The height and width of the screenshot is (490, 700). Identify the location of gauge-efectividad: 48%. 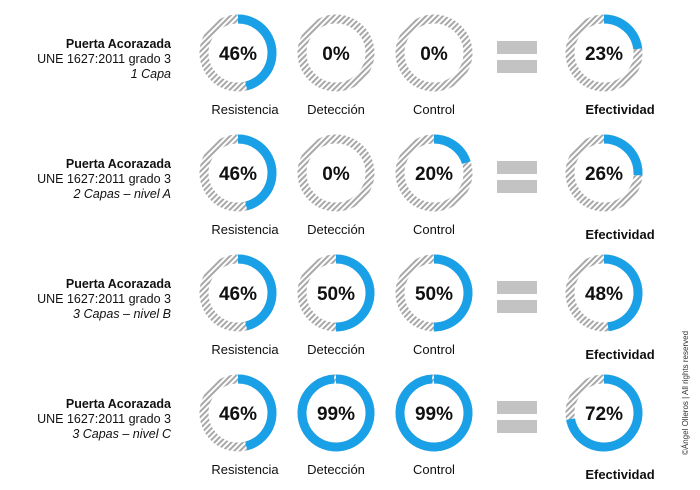
(604, 293).